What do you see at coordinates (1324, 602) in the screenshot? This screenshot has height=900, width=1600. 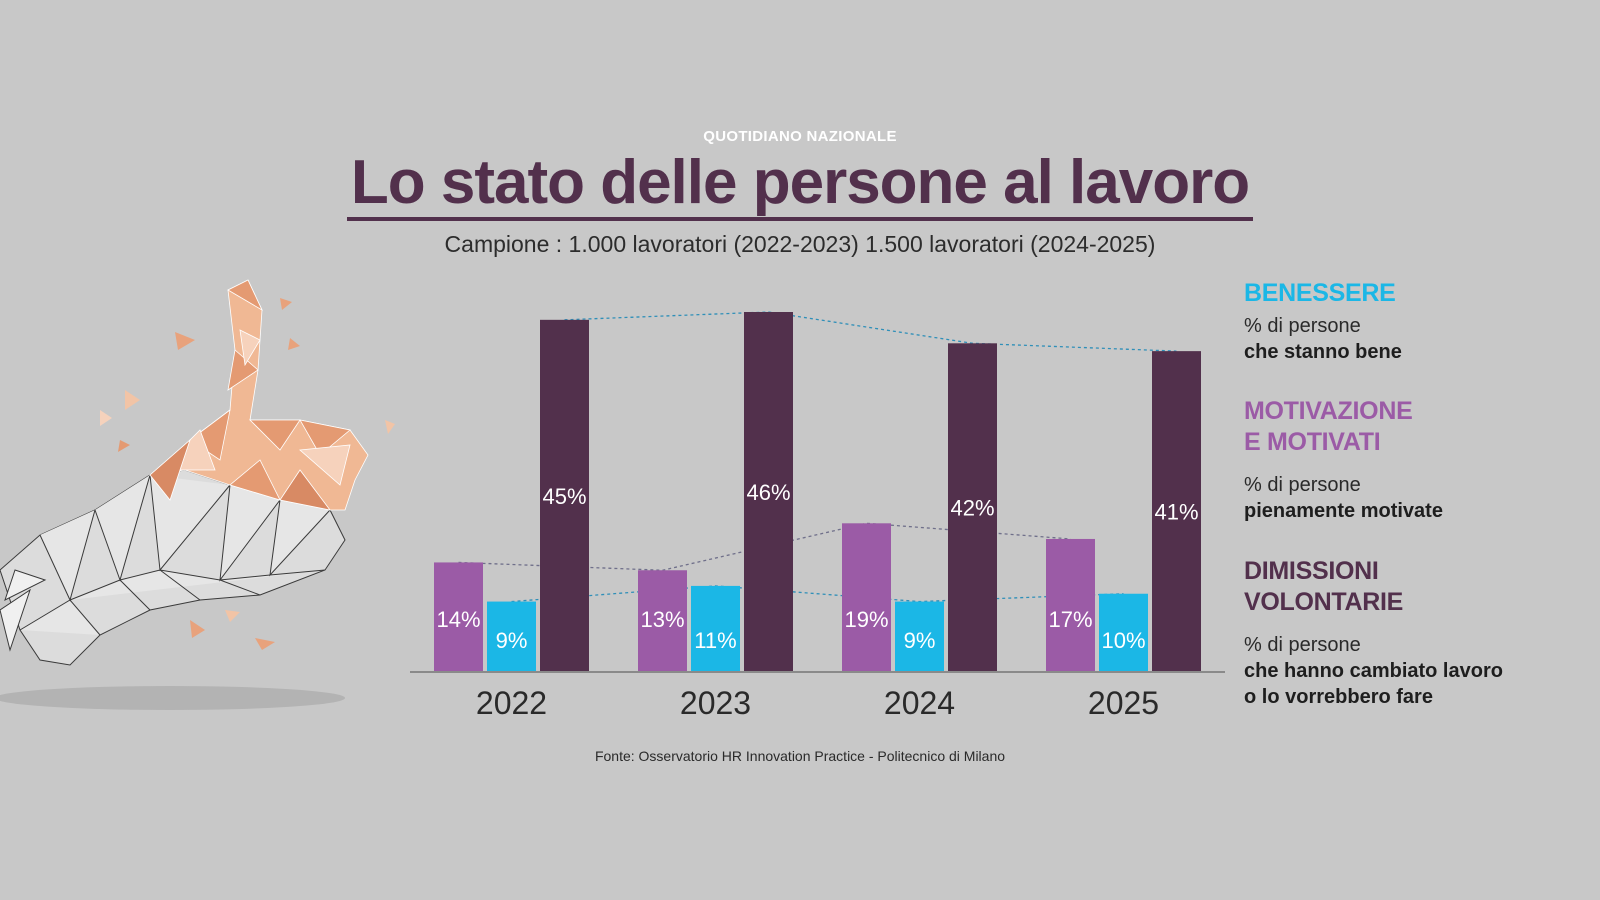 I see `legend-dimissioni-heading-2: VOLONTARIE` at bounding box center [1324, 602].